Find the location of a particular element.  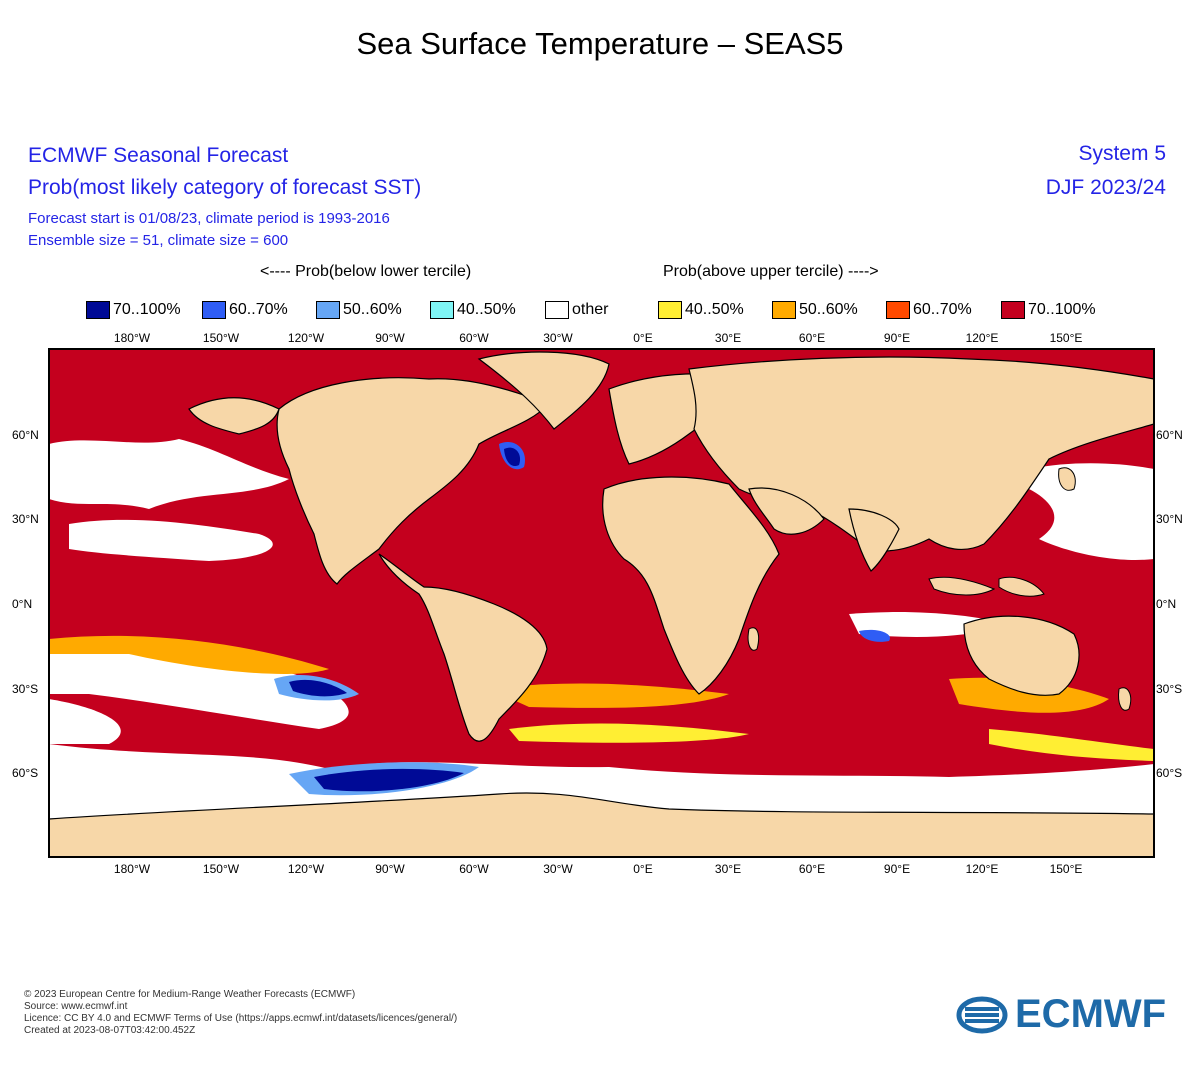

subtropical-pacific-white is located at coordinates (171, 540).